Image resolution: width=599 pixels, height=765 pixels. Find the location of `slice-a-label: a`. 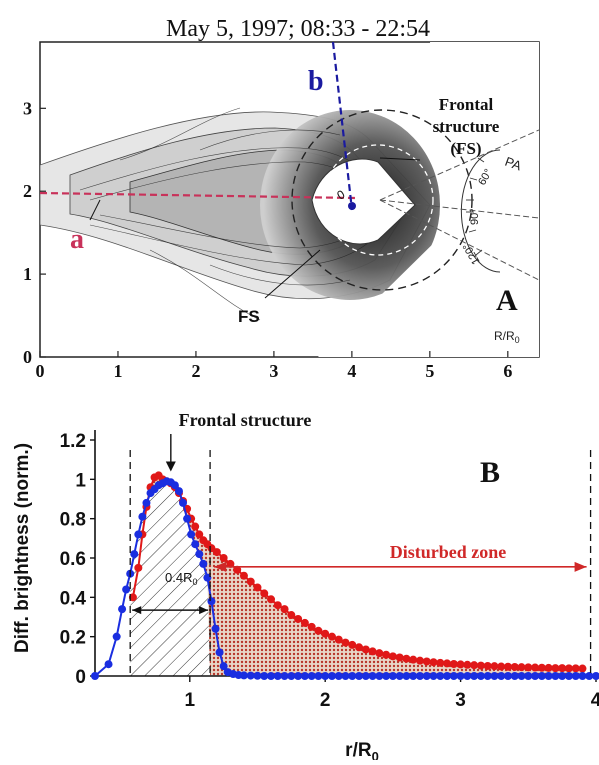

slice-a-label: a is located at coordinates (77, 239).